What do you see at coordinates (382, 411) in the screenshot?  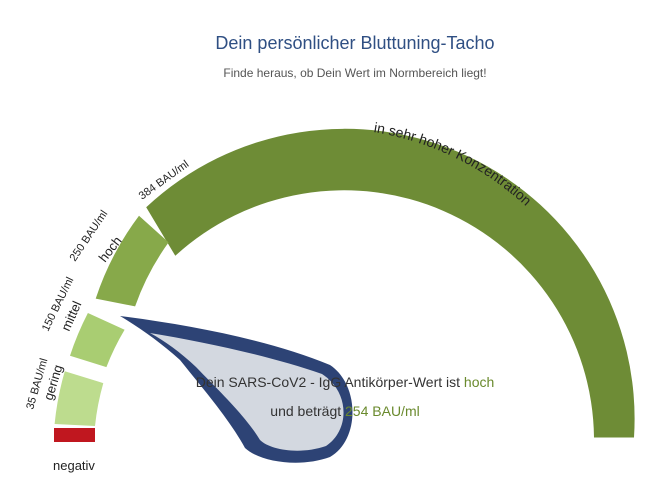 I see `result-value: 254 BAU/ml` at bounding box center [382, 411].